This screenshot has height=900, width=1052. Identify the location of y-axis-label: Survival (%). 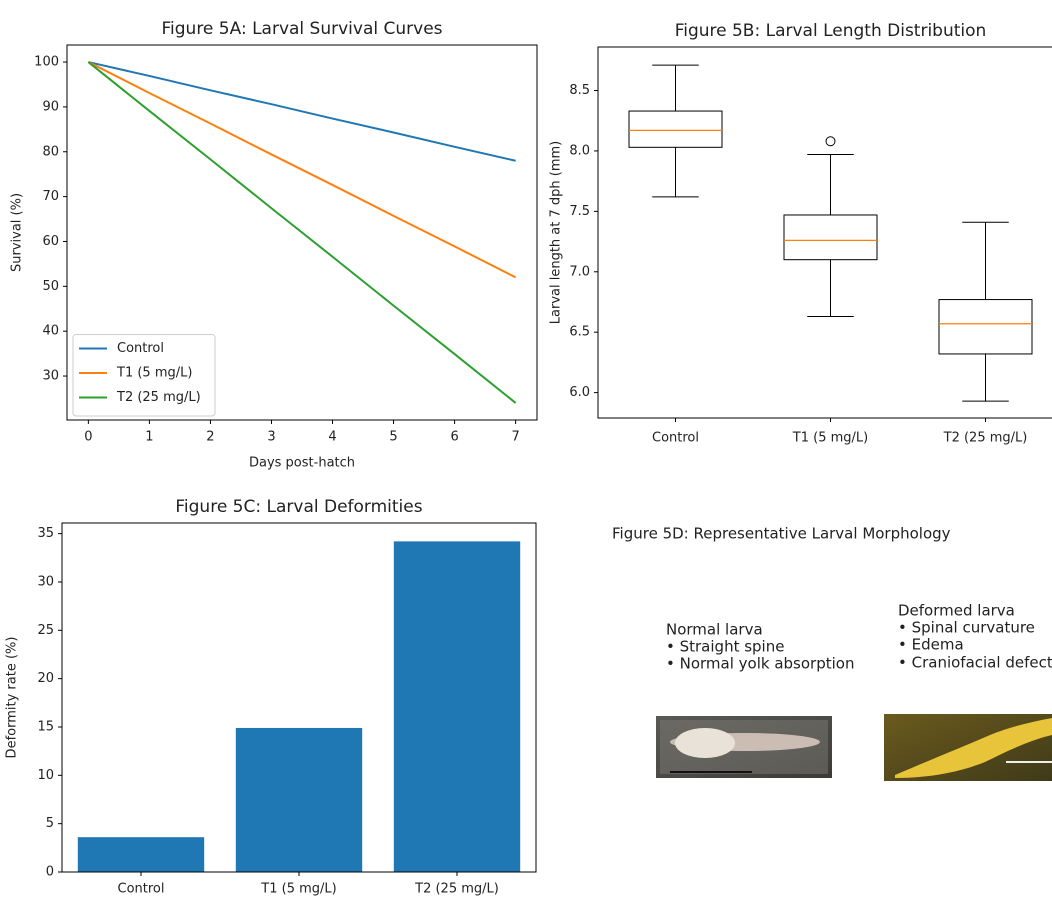
(17, 232).